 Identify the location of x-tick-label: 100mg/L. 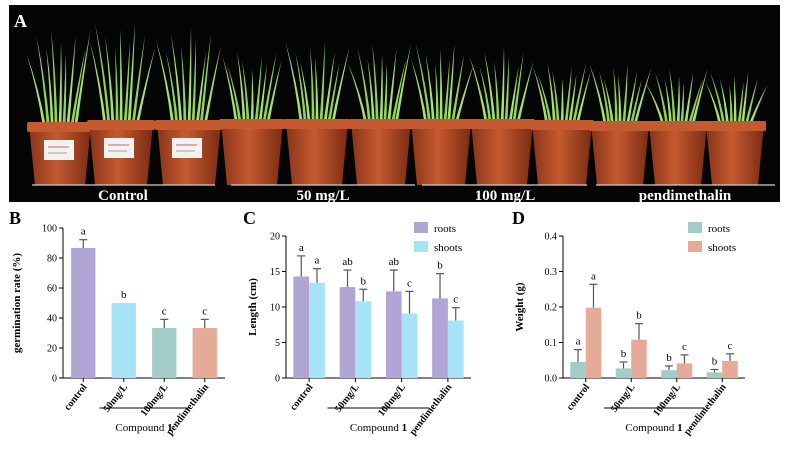
(155, 400).